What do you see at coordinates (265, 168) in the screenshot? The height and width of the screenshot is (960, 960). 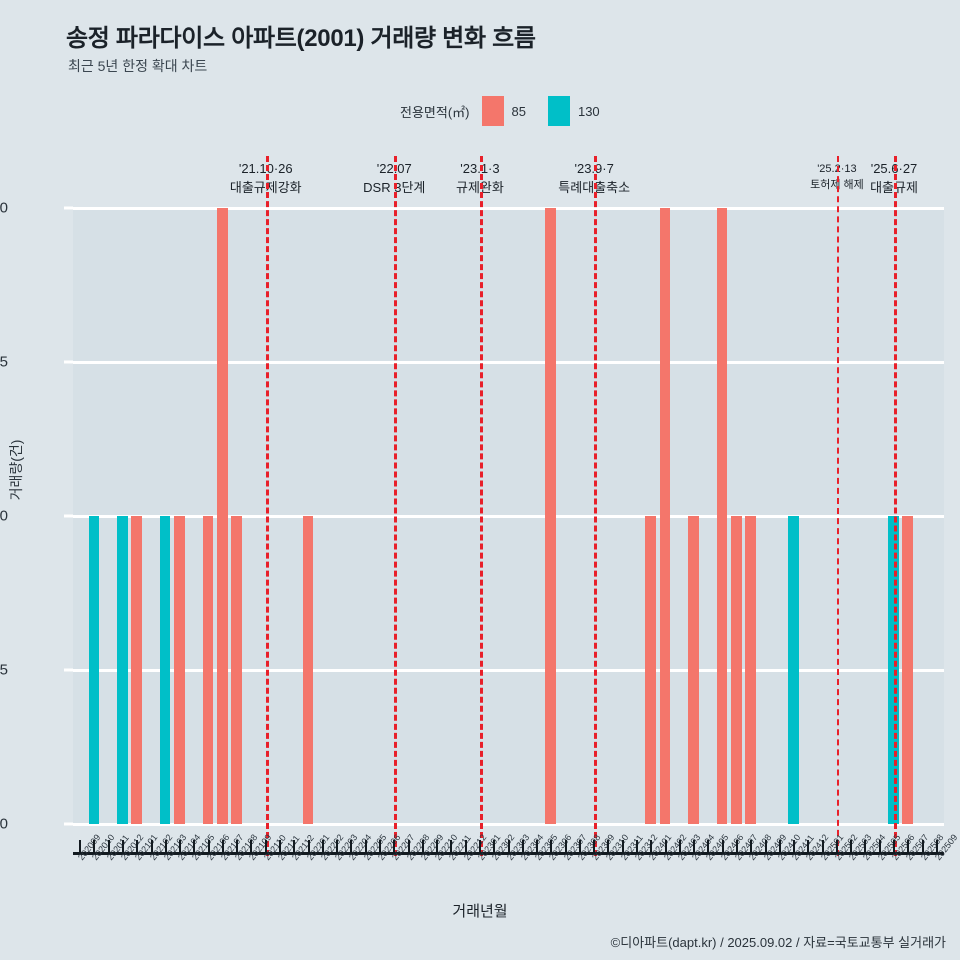 I see `event-date: '21.10·26` at bounding box center [265, 168].